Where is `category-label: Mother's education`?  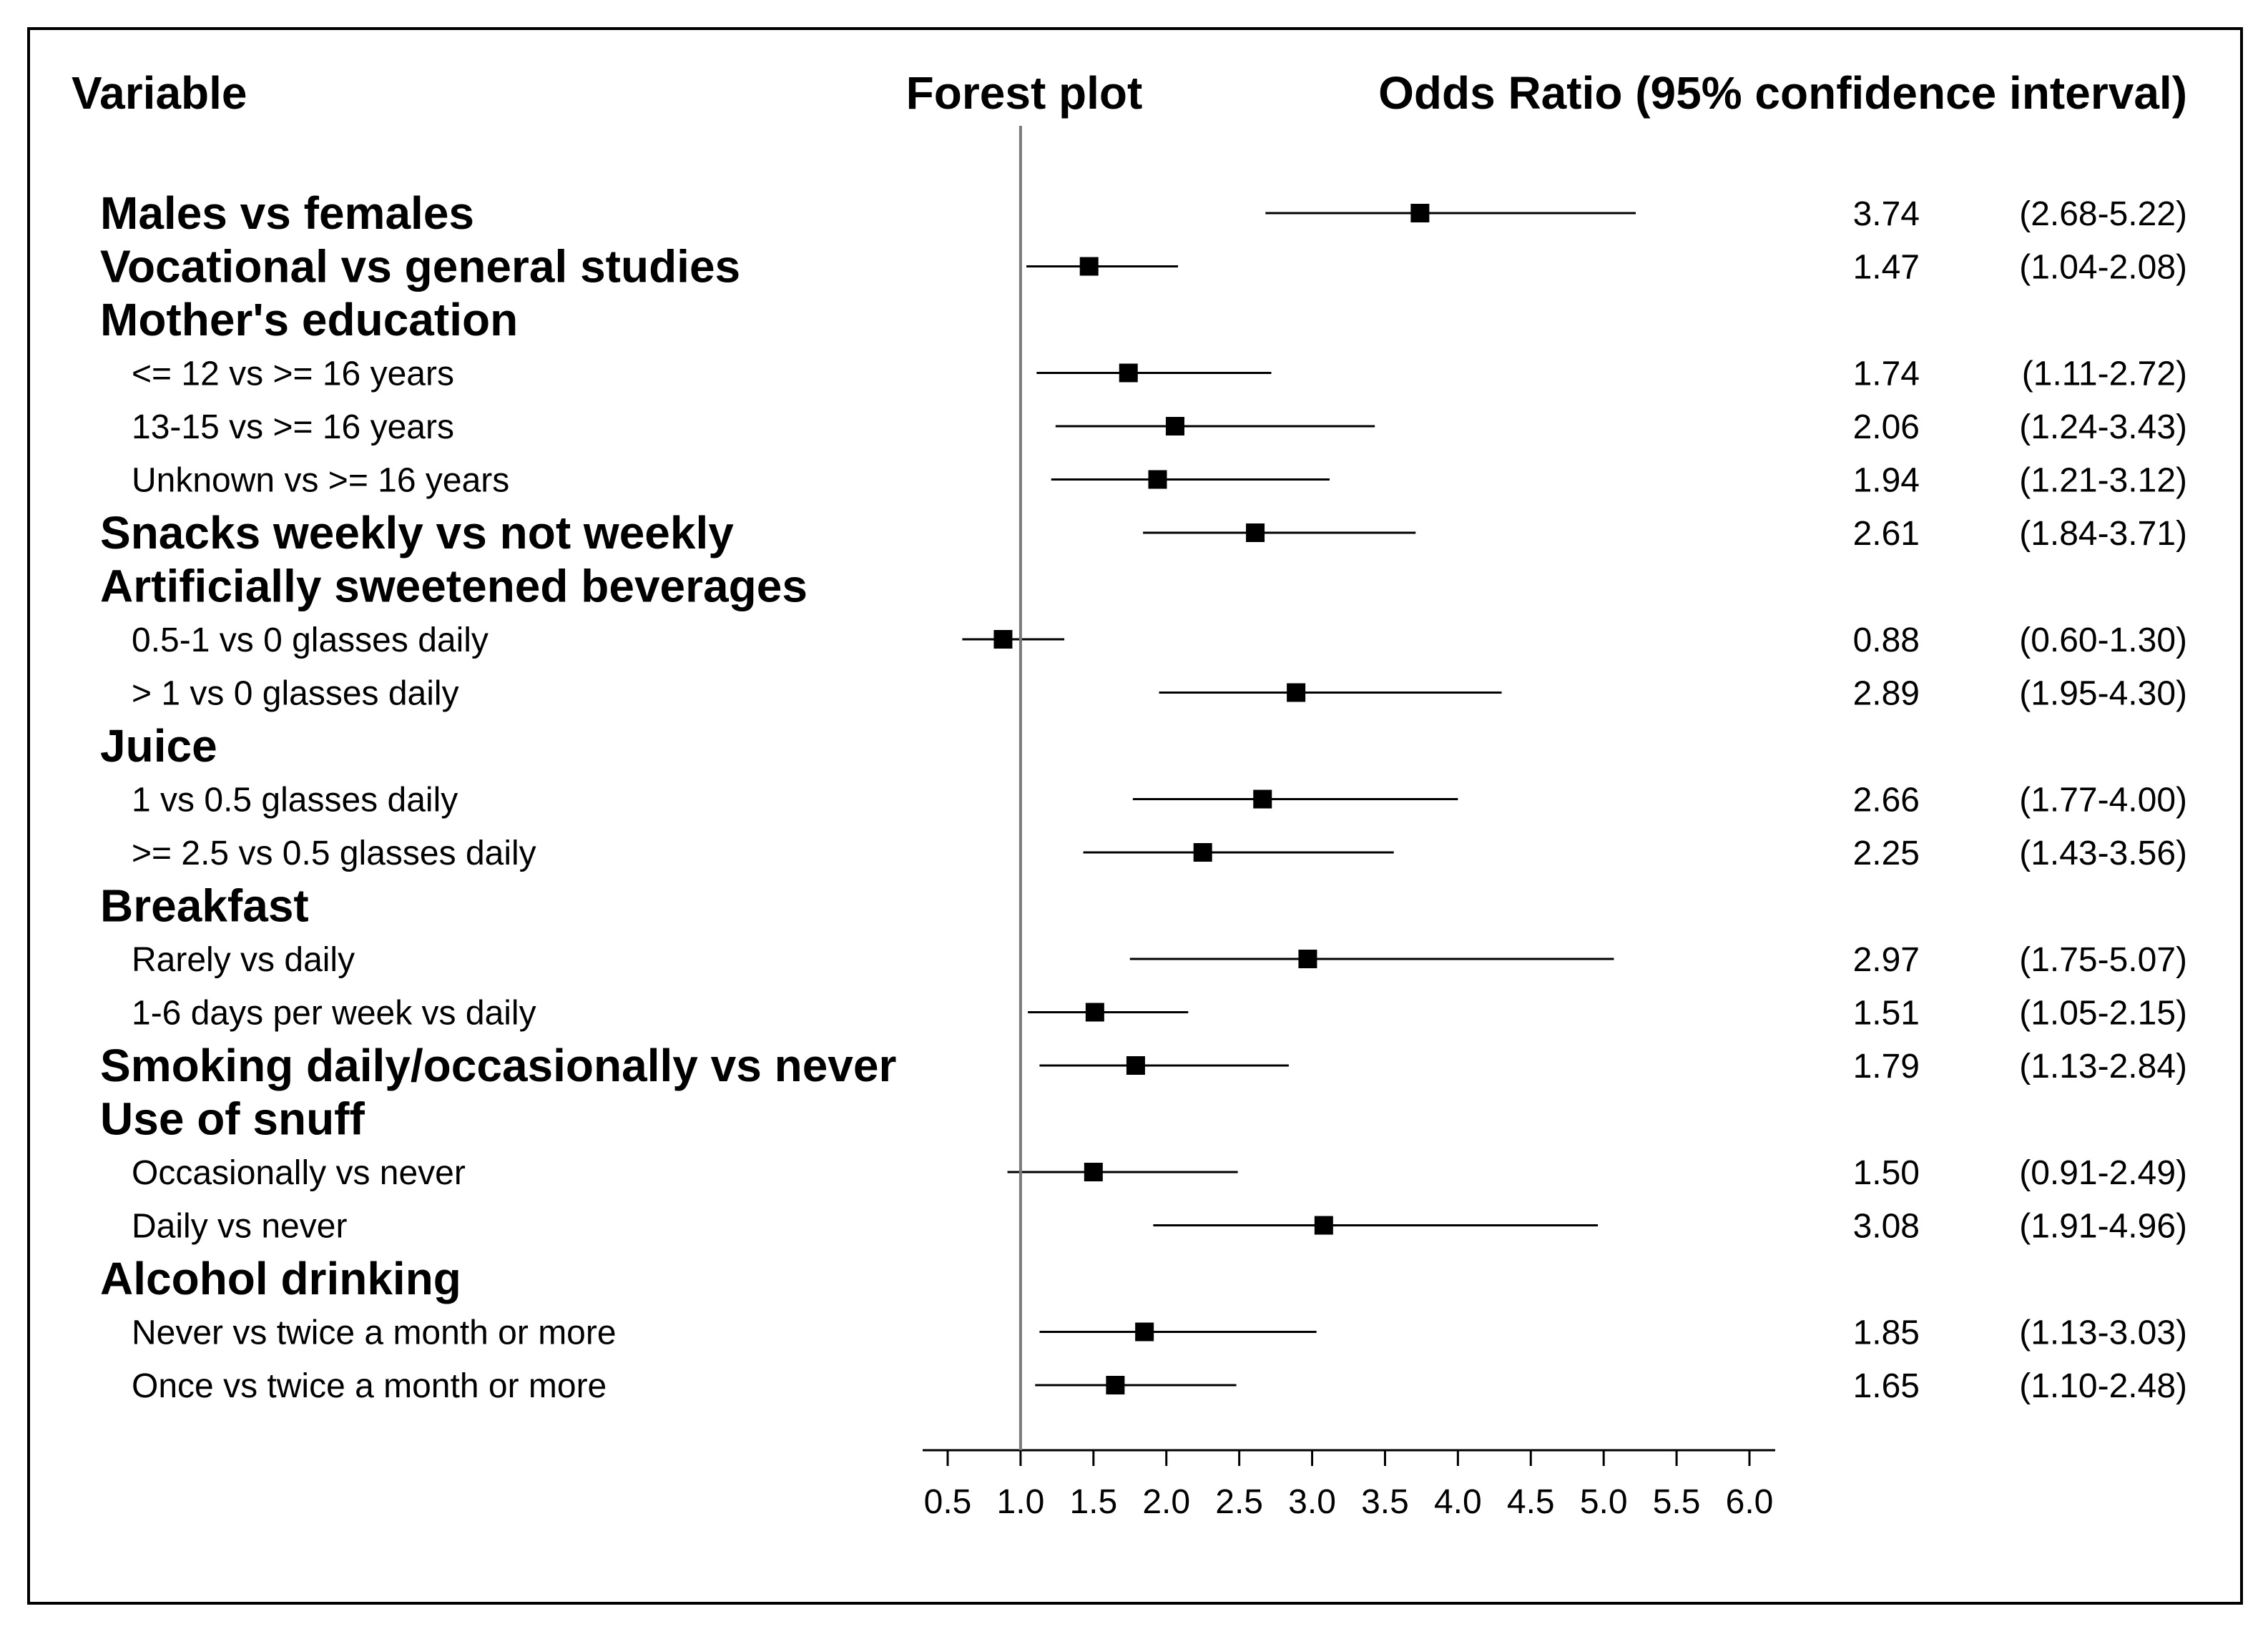
category-label: Mother's education is located at coordinates (309, 319).